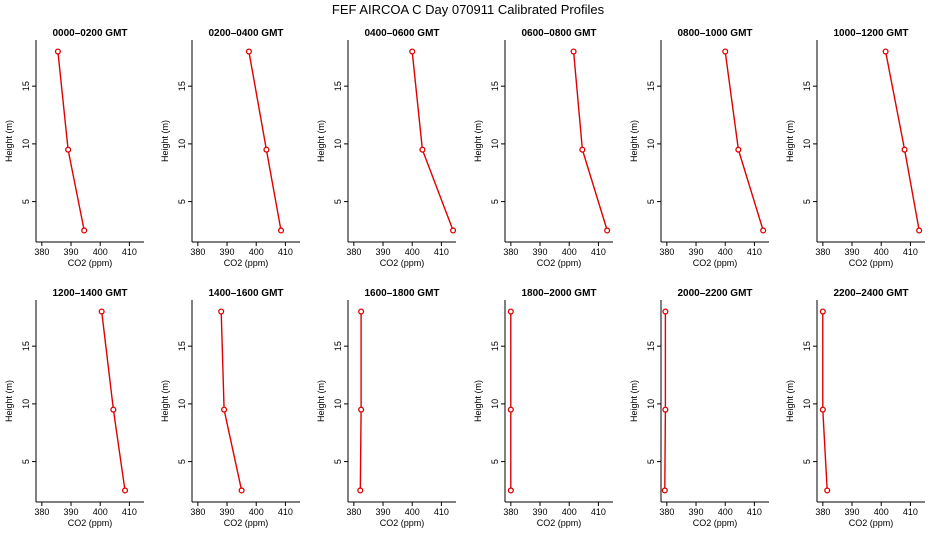  I want to click on panel-title: 0800–1000 GMT, so click(714, 33).